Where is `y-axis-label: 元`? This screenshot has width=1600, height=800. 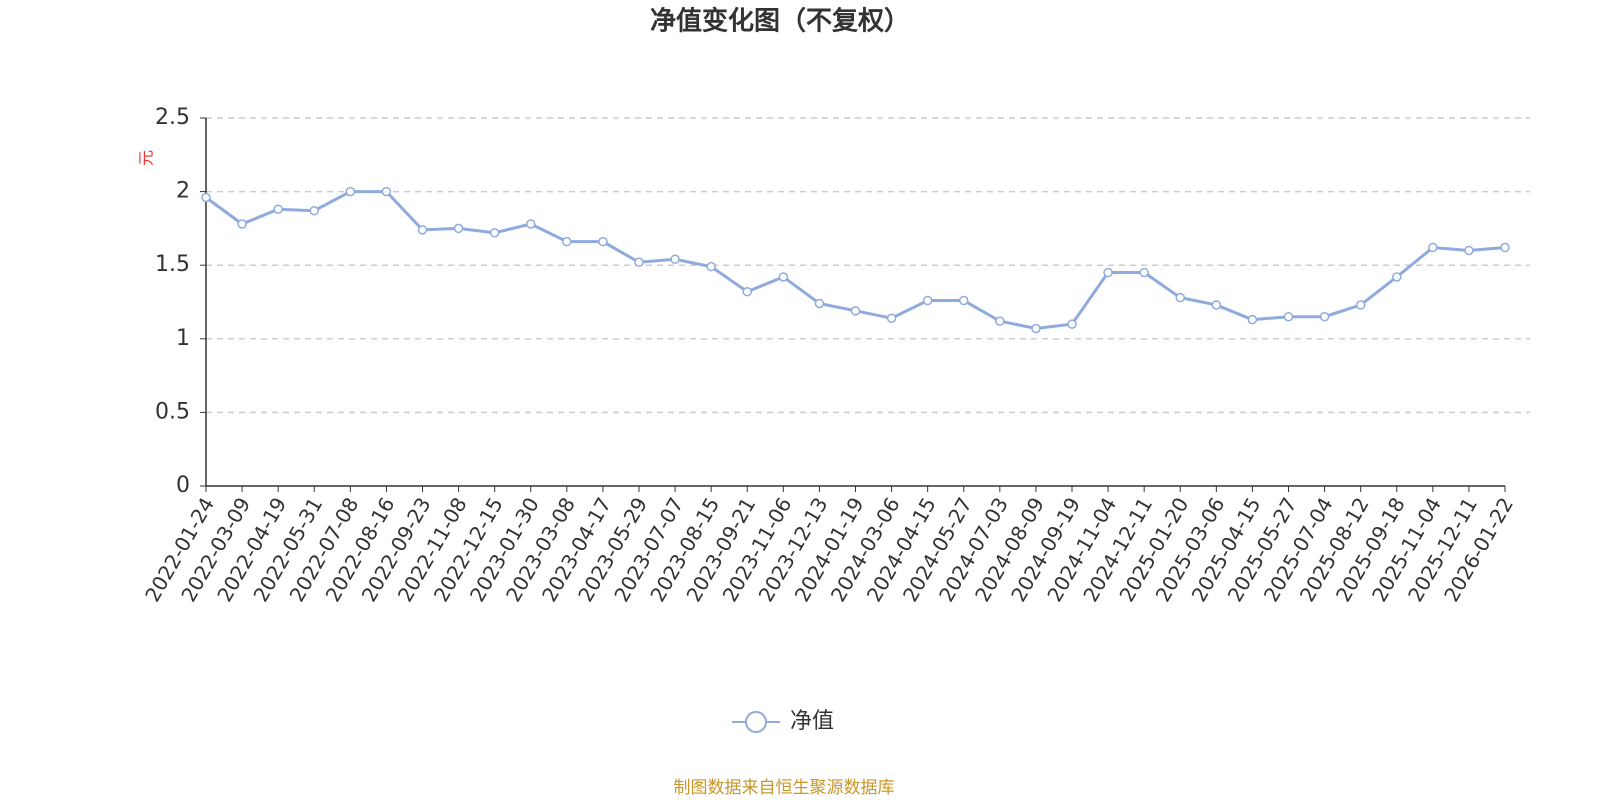 y-axis-label: 元 is located at coordinates (146, 158).